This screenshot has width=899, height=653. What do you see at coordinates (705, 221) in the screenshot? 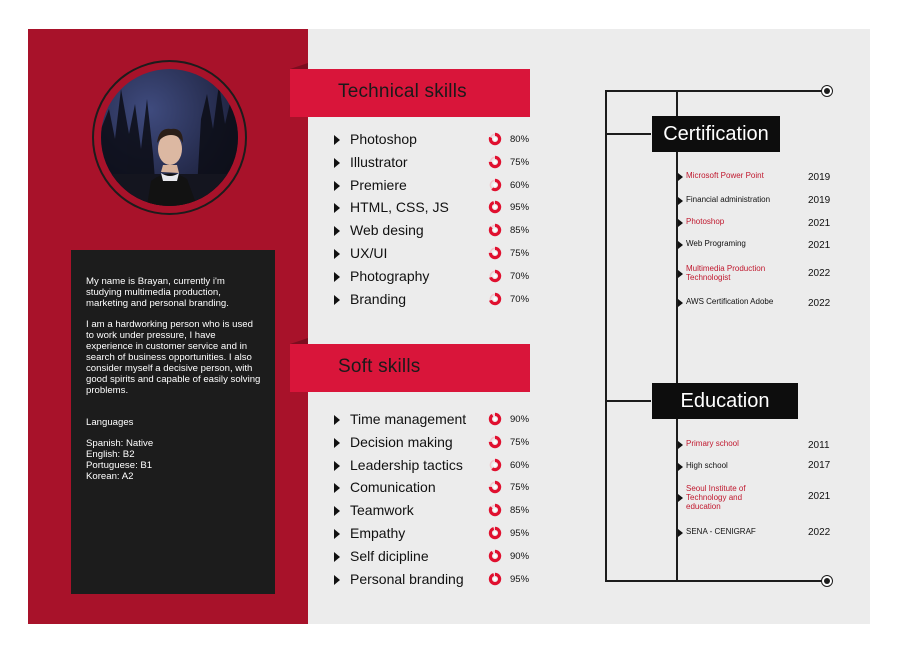
I see `entry-title: Photoshop` at bounding box center [705, 221].